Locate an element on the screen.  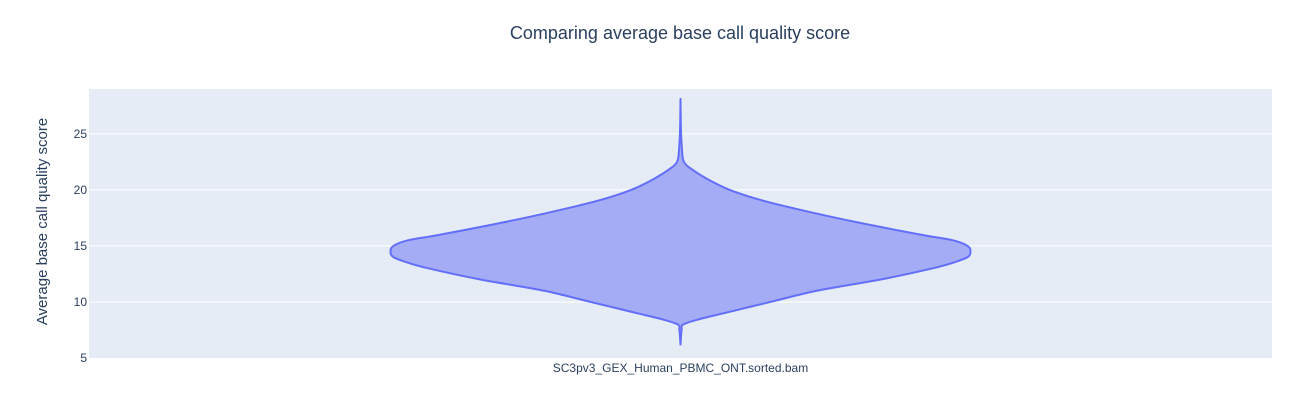
x-tick-label: SC3pv3_GEX_Human_PBMC_ONT.sorted.bam is located at coordinates (680, 368).